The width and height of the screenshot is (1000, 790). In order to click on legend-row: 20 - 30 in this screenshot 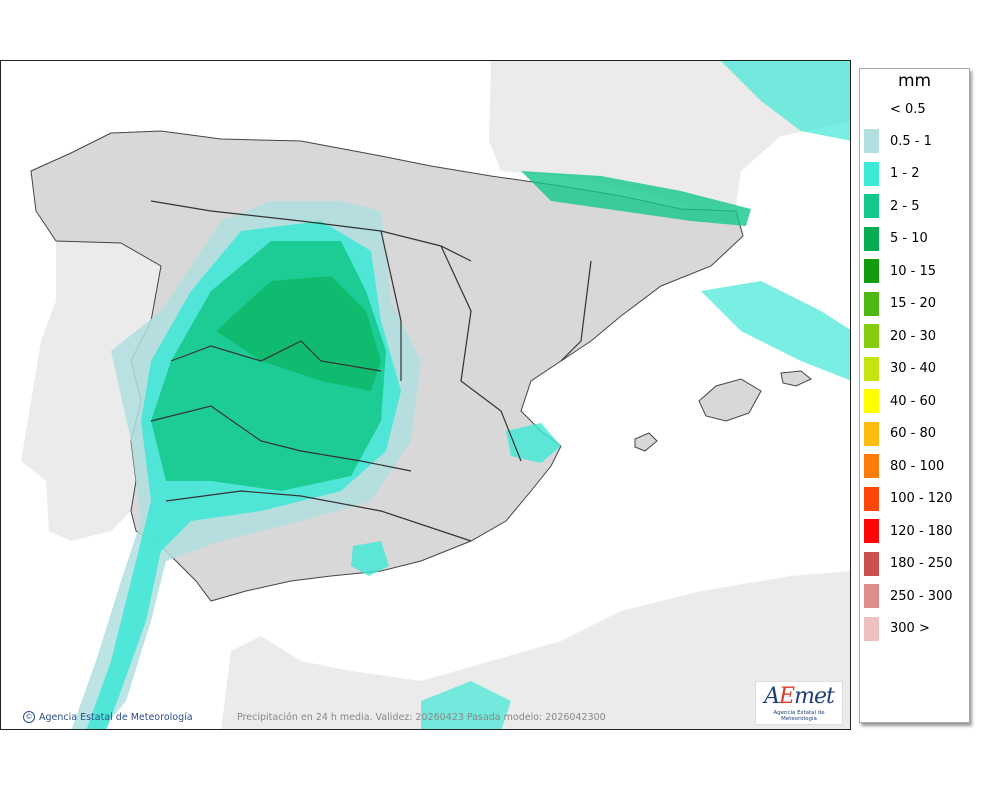, I will do `click(900, 336)`.